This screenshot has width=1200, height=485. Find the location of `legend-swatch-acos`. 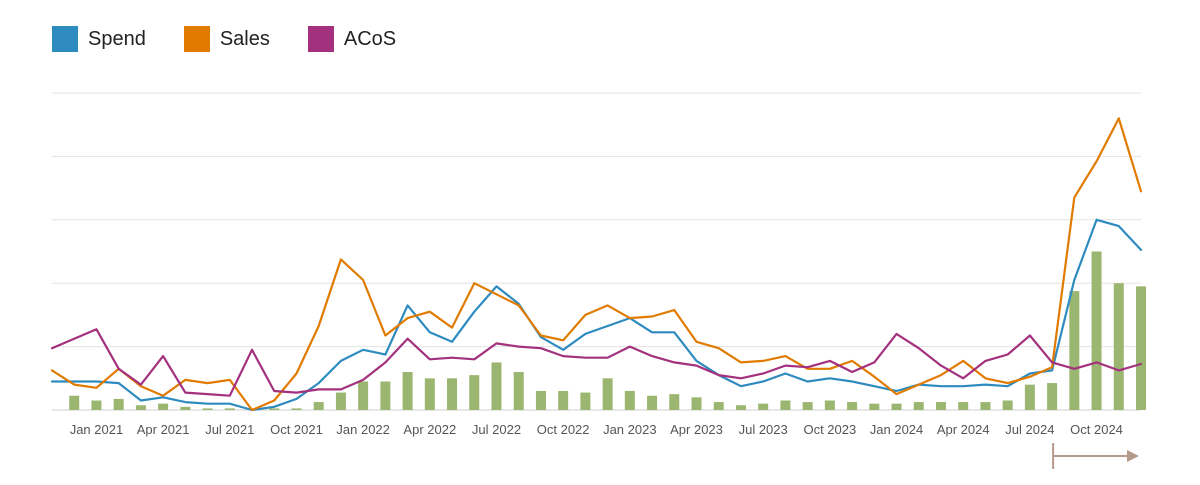

legend-swatch-acos is located at coordinates (320, 39).